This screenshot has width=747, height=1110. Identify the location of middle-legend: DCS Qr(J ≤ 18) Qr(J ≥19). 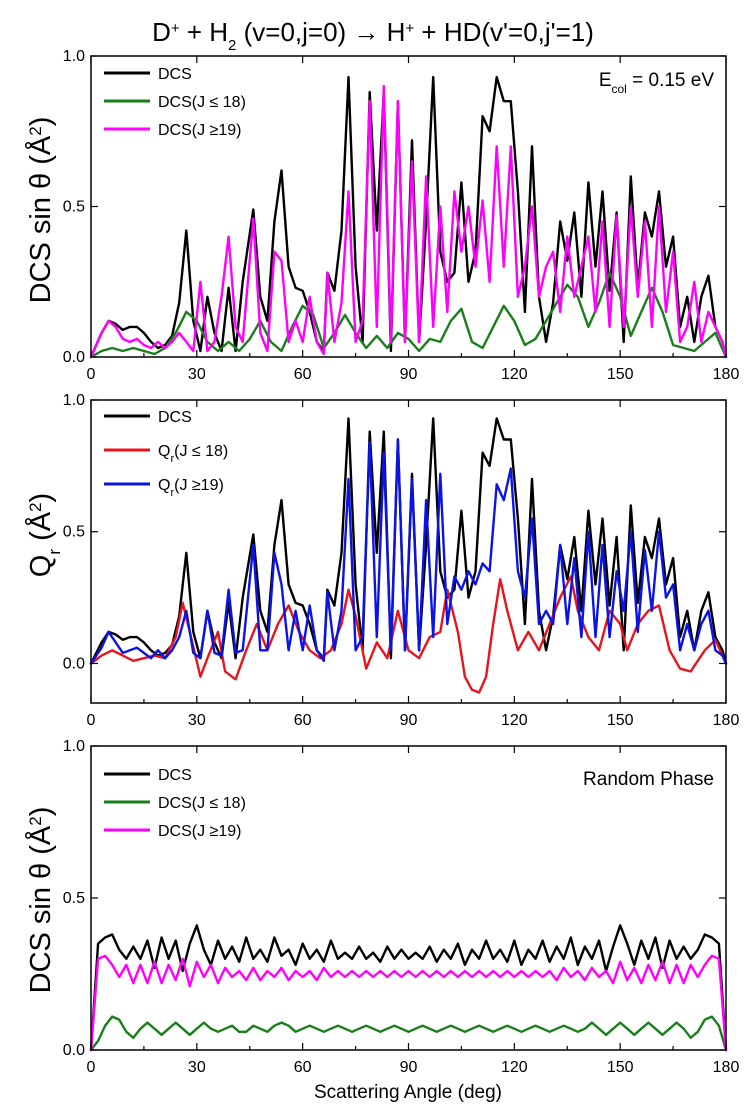
(166, 454).